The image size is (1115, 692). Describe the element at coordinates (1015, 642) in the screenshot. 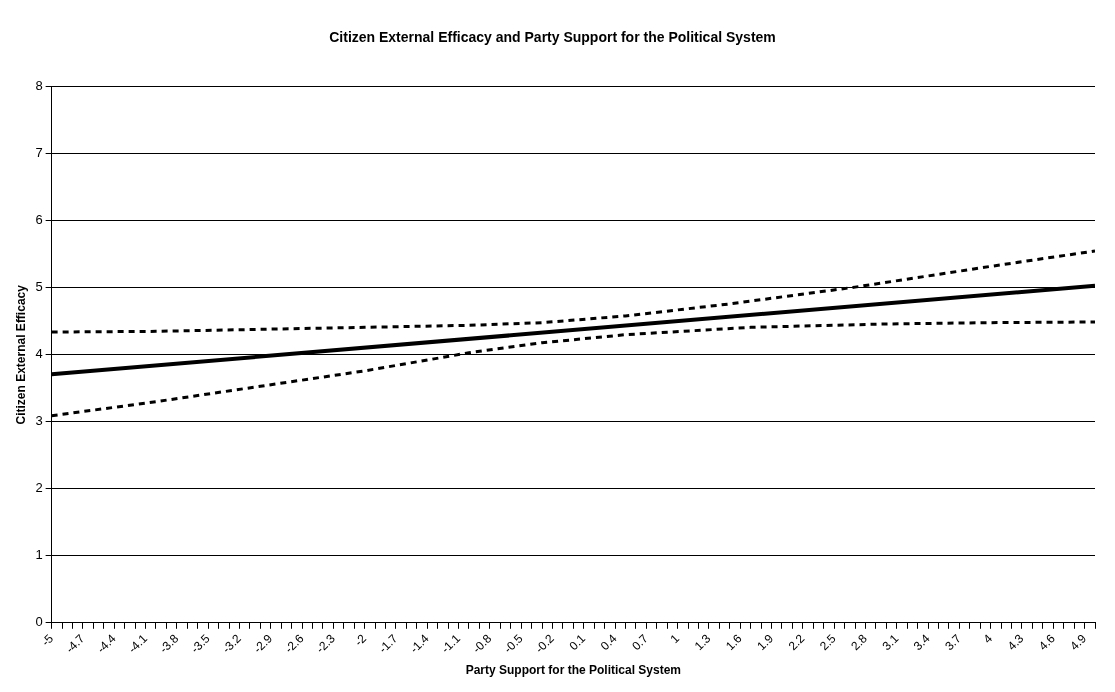

I see `x-tick-label: 4.3` at that location.